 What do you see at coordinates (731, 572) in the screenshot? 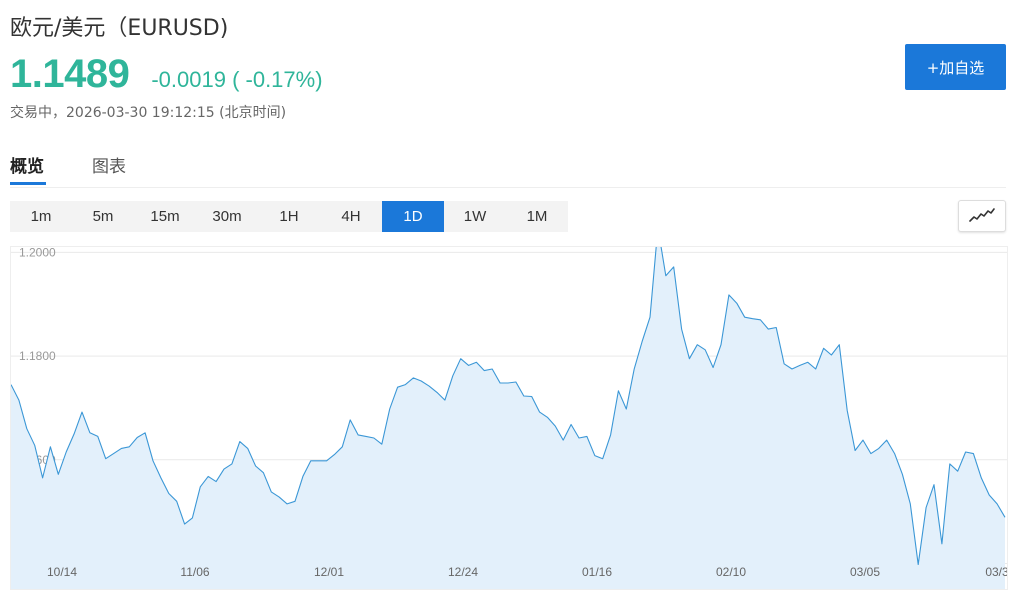
I see `x-tick-label: 02/10` at bounding box center [731, 572].